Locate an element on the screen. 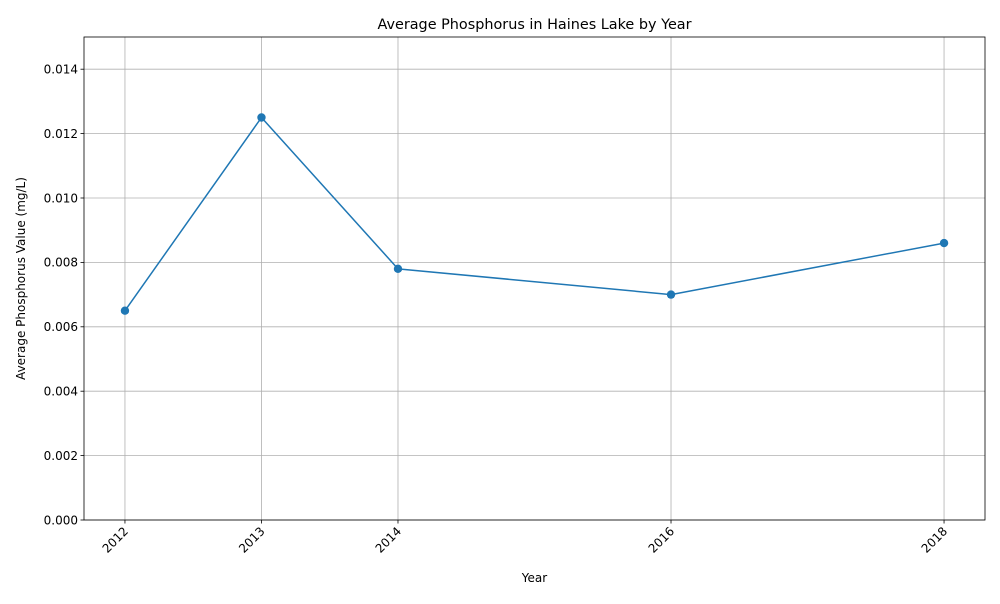  y-tick-label: 0.012 is located at coordinates (61, 134).